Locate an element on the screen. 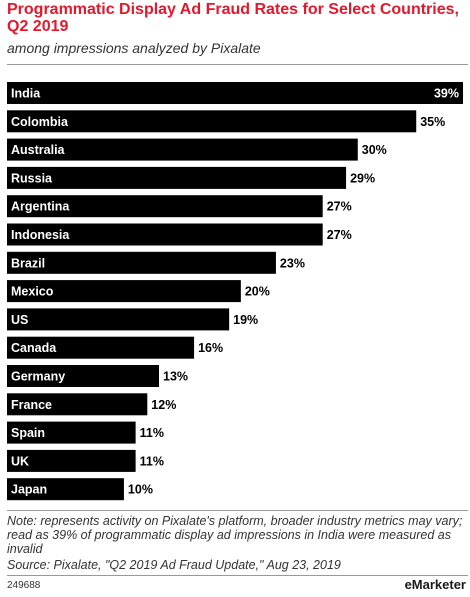  footer-divider is located at coordinates (237, 575).